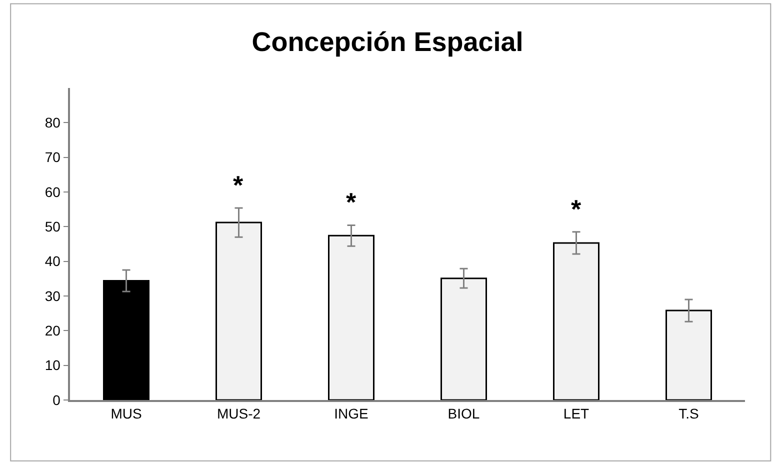  What do you see at coordinates (576, 414) in the screenshot?
I see `x-tick-label: LET` at bounding box center [576, 414].